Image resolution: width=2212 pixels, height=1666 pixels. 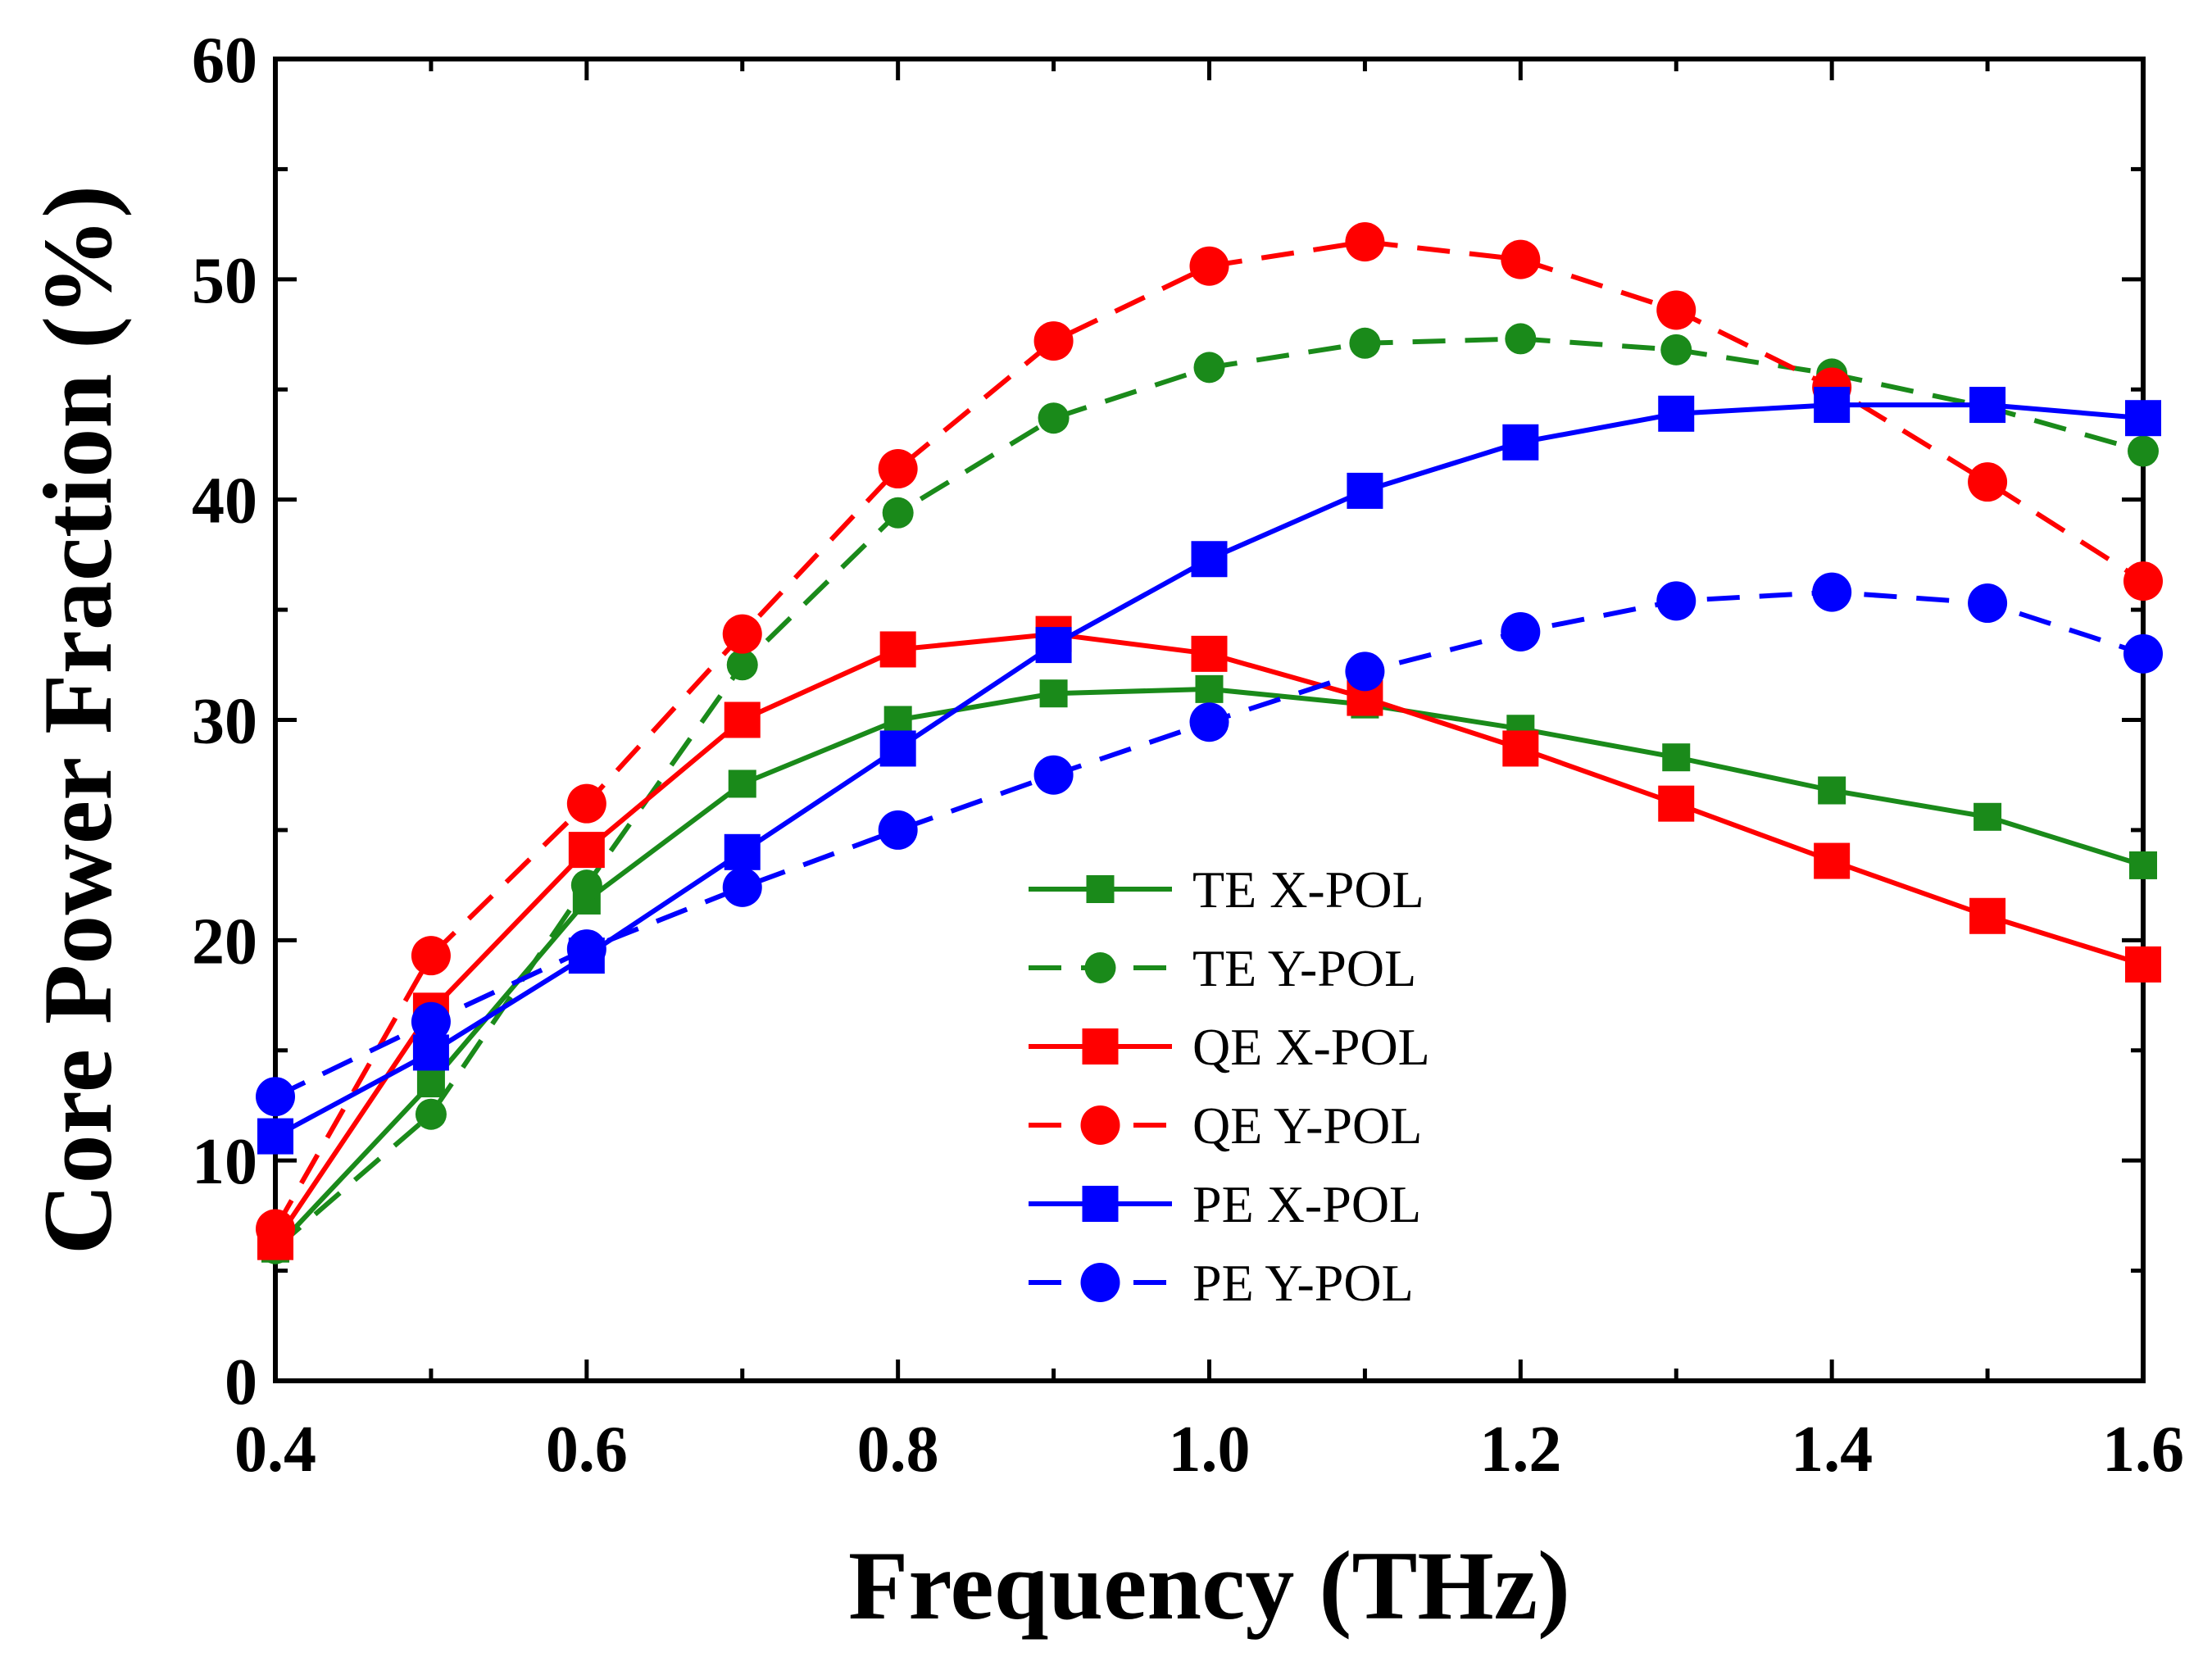 I want to click on legend-label: TE Y-POL, so click(x=1304, y=968).